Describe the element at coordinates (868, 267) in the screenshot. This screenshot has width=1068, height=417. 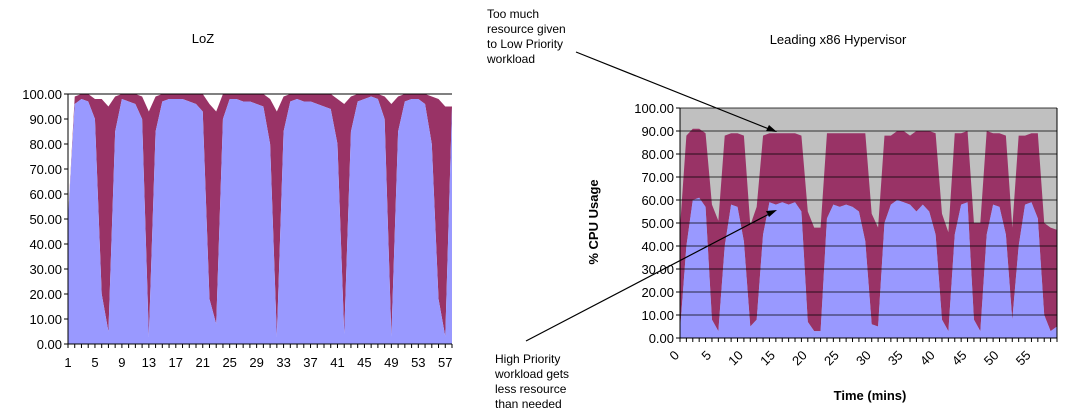
I see `high-priority-area` at that location.